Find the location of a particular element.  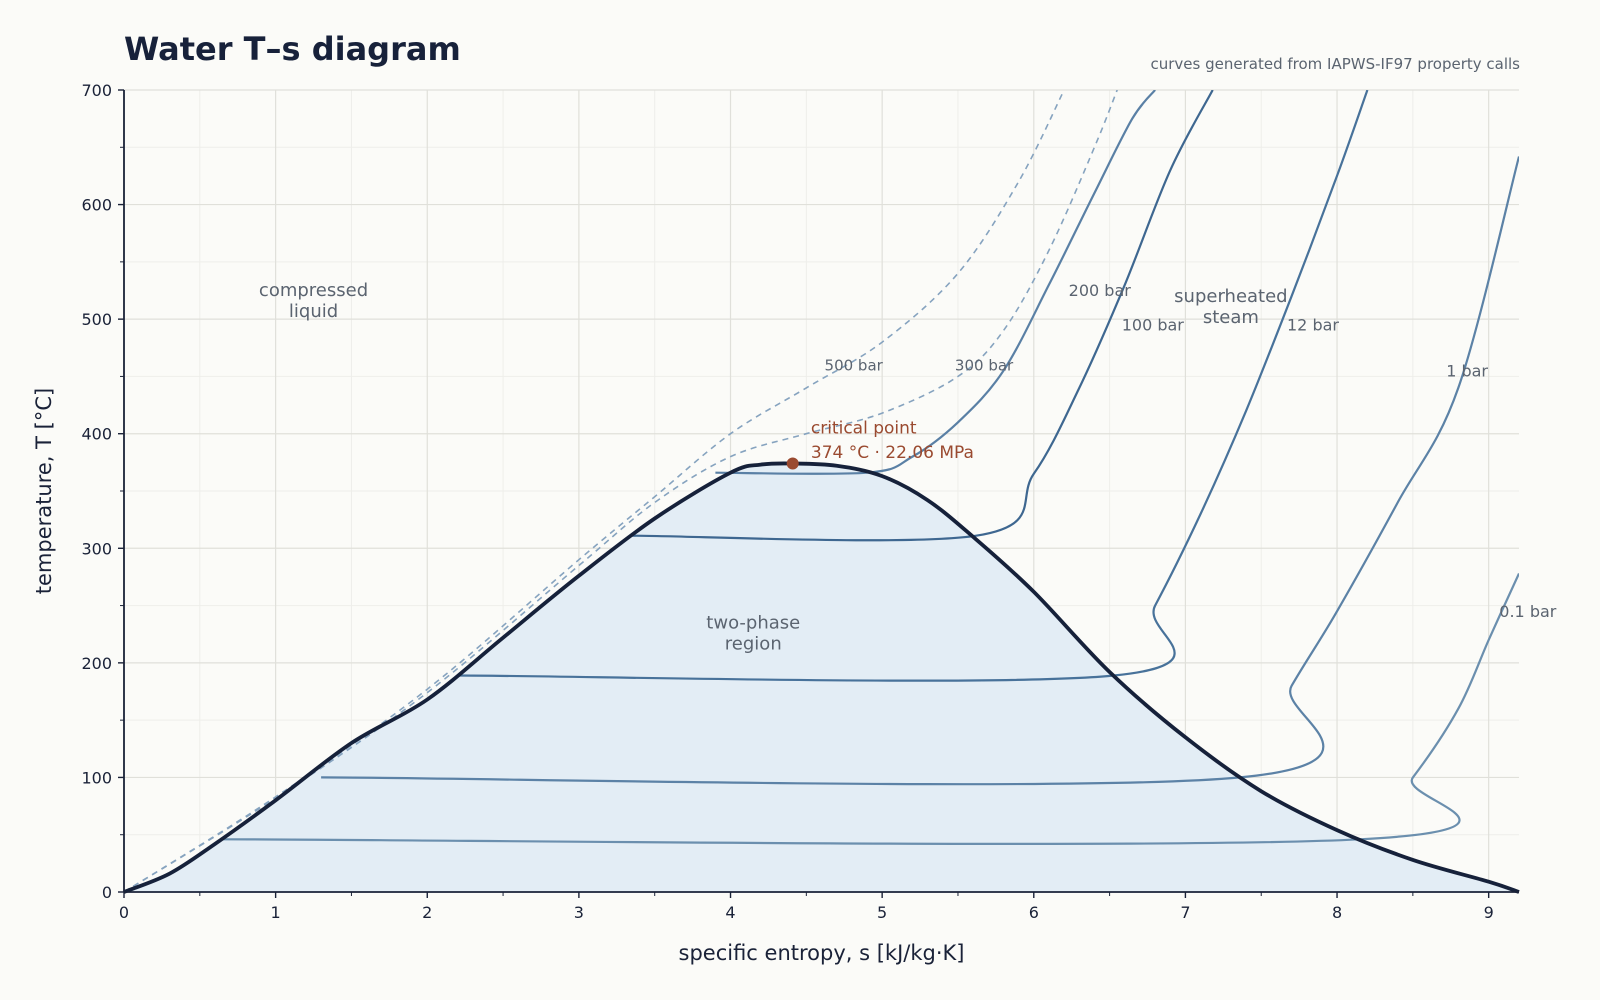

x-tick-label: 0 is located at coordinates (124, 912).